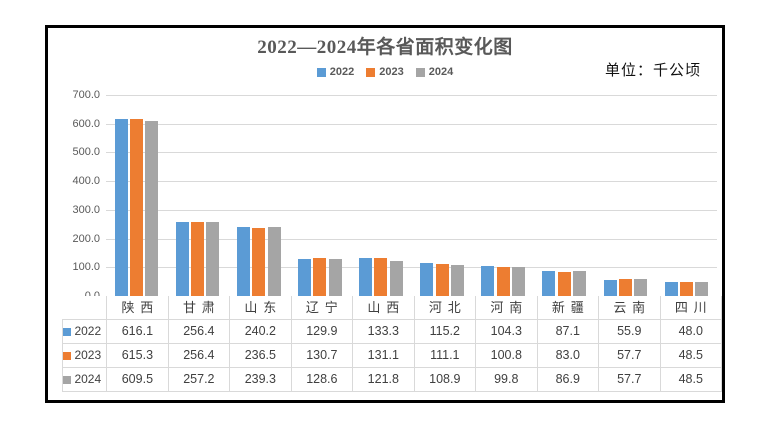 The image size is (776, 427). What do you see at coordinates (457, 280) in the screenshot?
I see `bar-2024-河北` at bounding box center [457, 280].